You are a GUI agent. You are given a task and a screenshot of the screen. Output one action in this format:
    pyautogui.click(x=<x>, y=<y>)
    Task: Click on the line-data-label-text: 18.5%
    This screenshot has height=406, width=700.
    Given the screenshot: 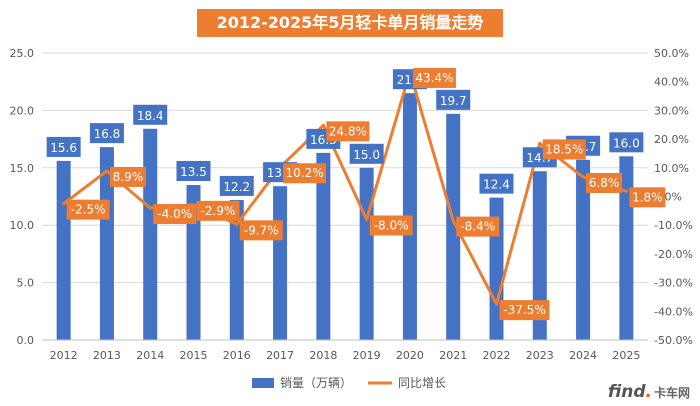 What is the action you would take?
    pyautogui.click(x=564, y=149)
    